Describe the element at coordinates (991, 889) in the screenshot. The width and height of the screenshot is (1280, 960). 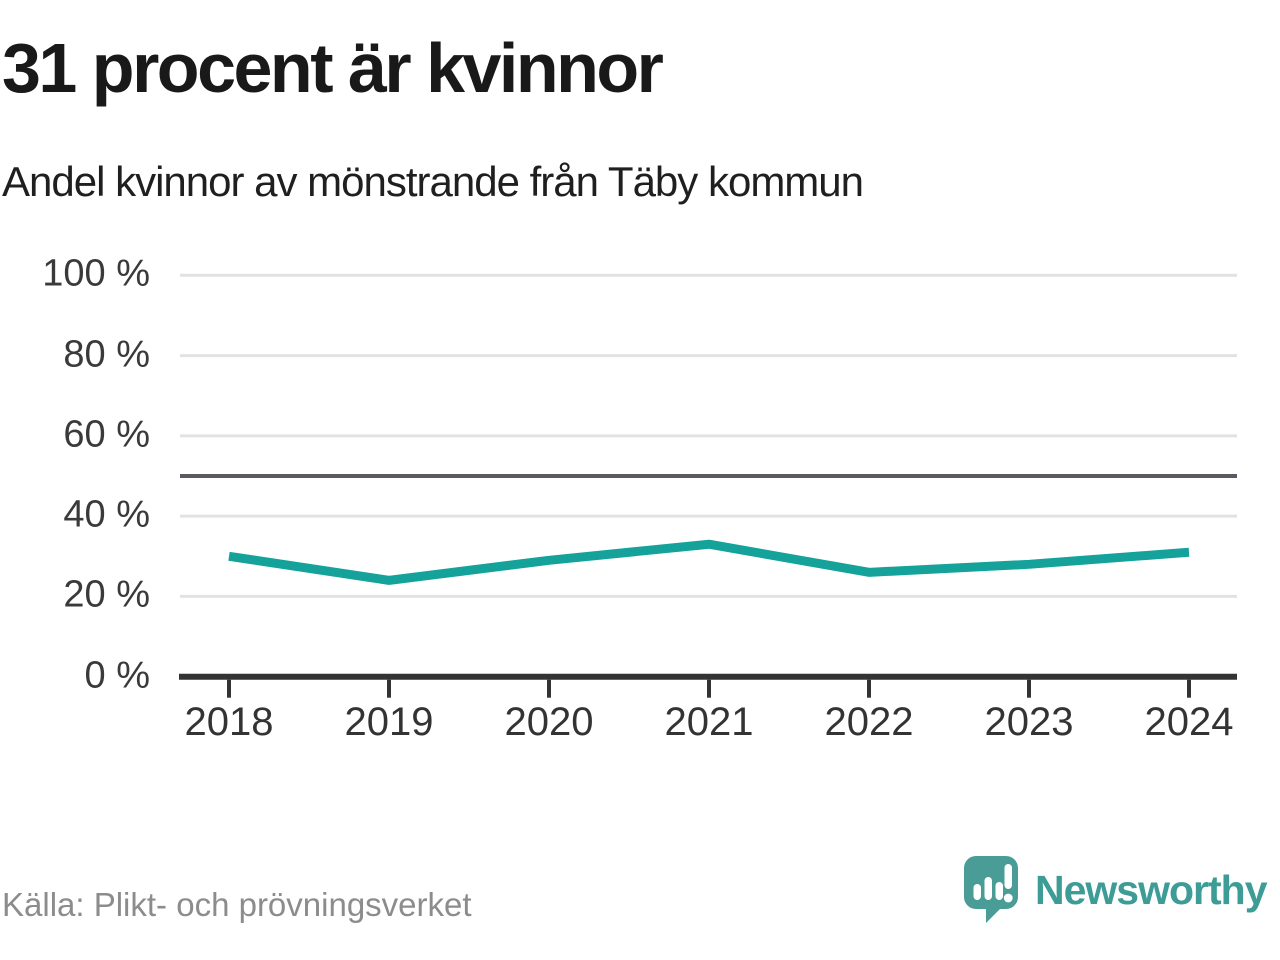
I see `newsworthy-logo-icon` at that location.